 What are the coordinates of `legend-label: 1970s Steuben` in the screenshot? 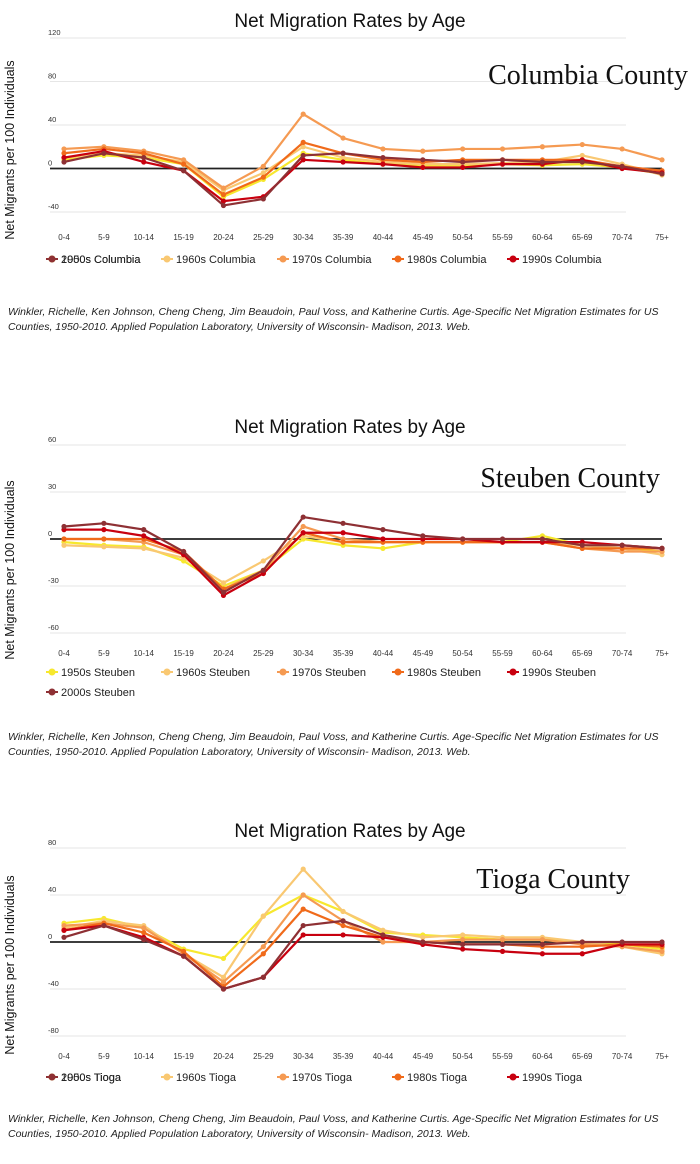 It's located at (329, 673).